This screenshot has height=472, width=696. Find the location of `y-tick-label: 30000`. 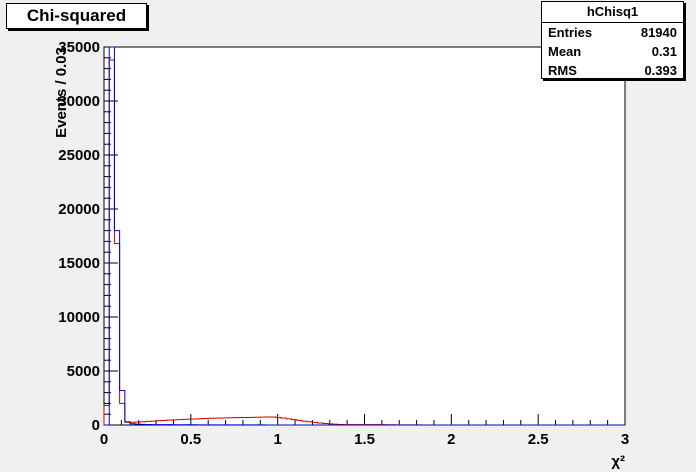

y-tick-label: 30000 is located at coordinates (79, 101).